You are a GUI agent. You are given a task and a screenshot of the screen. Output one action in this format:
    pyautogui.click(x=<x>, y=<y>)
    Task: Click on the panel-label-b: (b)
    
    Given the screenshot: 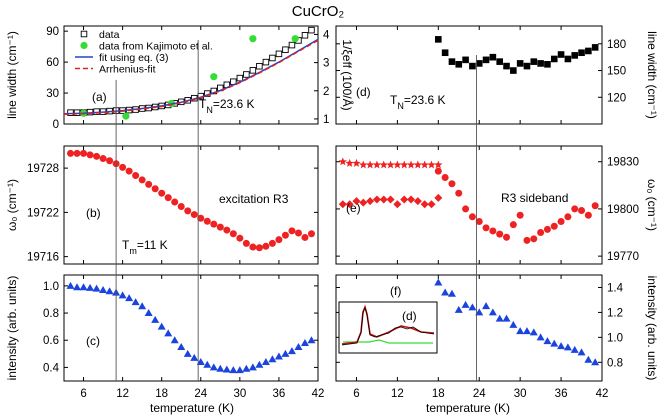 What is the action you would take?
    pyautogui.click(x=93, y=213)
    